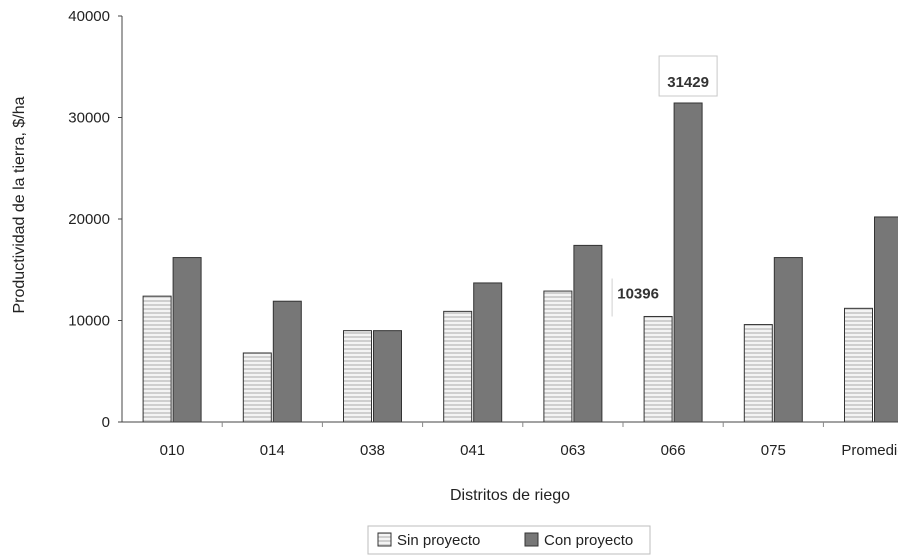  What do you see at coordinates (638, 293) in the screenshot?
I see `data-label-sin-proyecto: 10396` at bounding box center [638, 293].